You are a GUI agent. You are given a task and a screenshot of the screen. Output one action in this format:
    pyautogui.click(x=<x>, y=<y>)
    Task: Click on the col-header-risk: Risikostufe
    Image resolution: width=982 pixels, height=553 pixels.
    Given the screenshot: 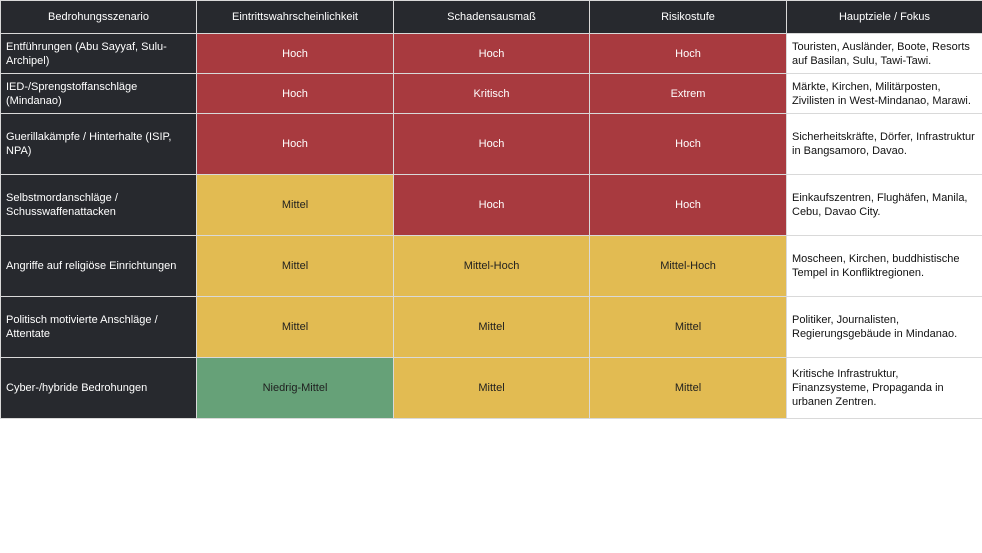 What is the action you would take?
    pyautogui.click(x=688, y=17)
    